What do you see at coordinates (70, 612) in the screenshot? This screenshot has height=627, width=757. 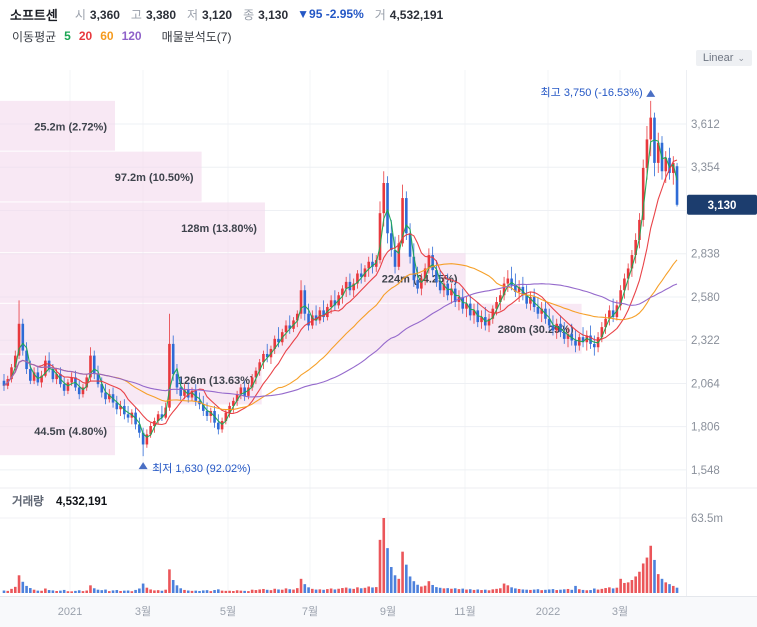 I see `time-tick-label: 2021` at bounding box center [70, 612].